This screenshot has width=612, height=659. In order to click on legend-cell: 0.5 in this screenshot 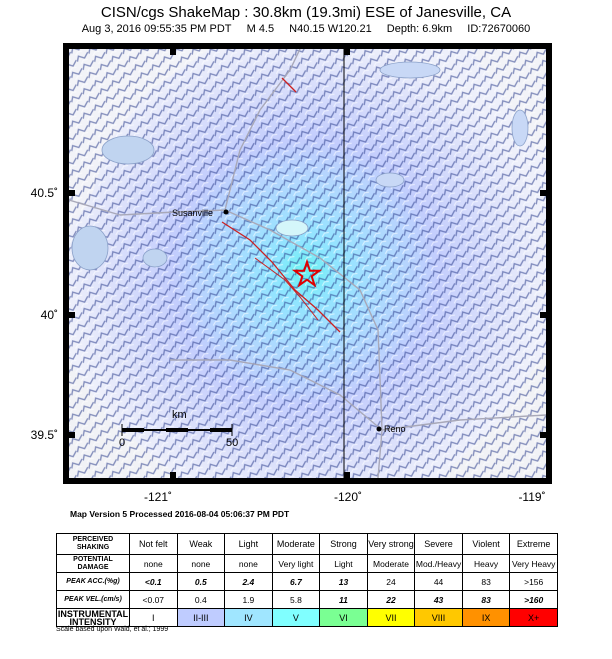, I will do `click(201, 581)`.